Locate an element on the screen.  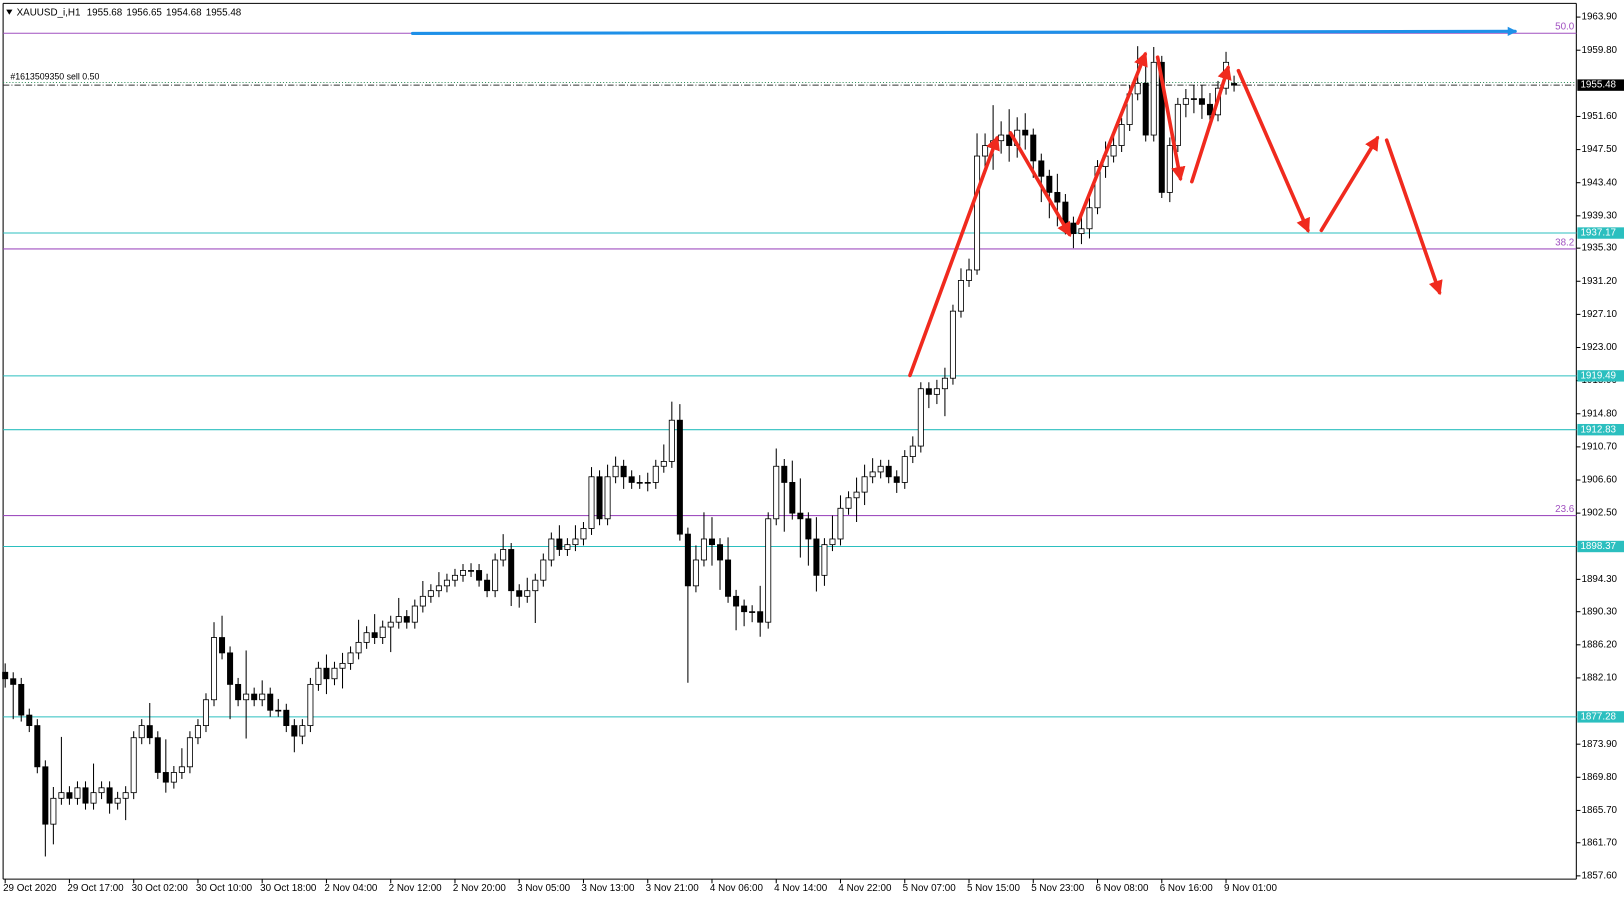
level-label: 1919.49 is located at coordinates (1598, 375).